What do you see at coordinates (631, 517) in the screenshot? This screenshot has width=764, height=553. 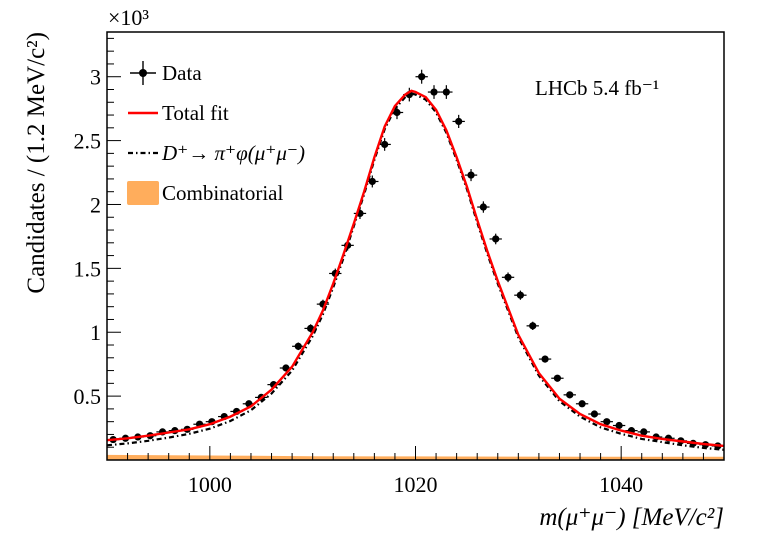 I see `x-axis-title: m(μ⁺μ⁻) [MeV/c²]` at bounding box center [631, 517].